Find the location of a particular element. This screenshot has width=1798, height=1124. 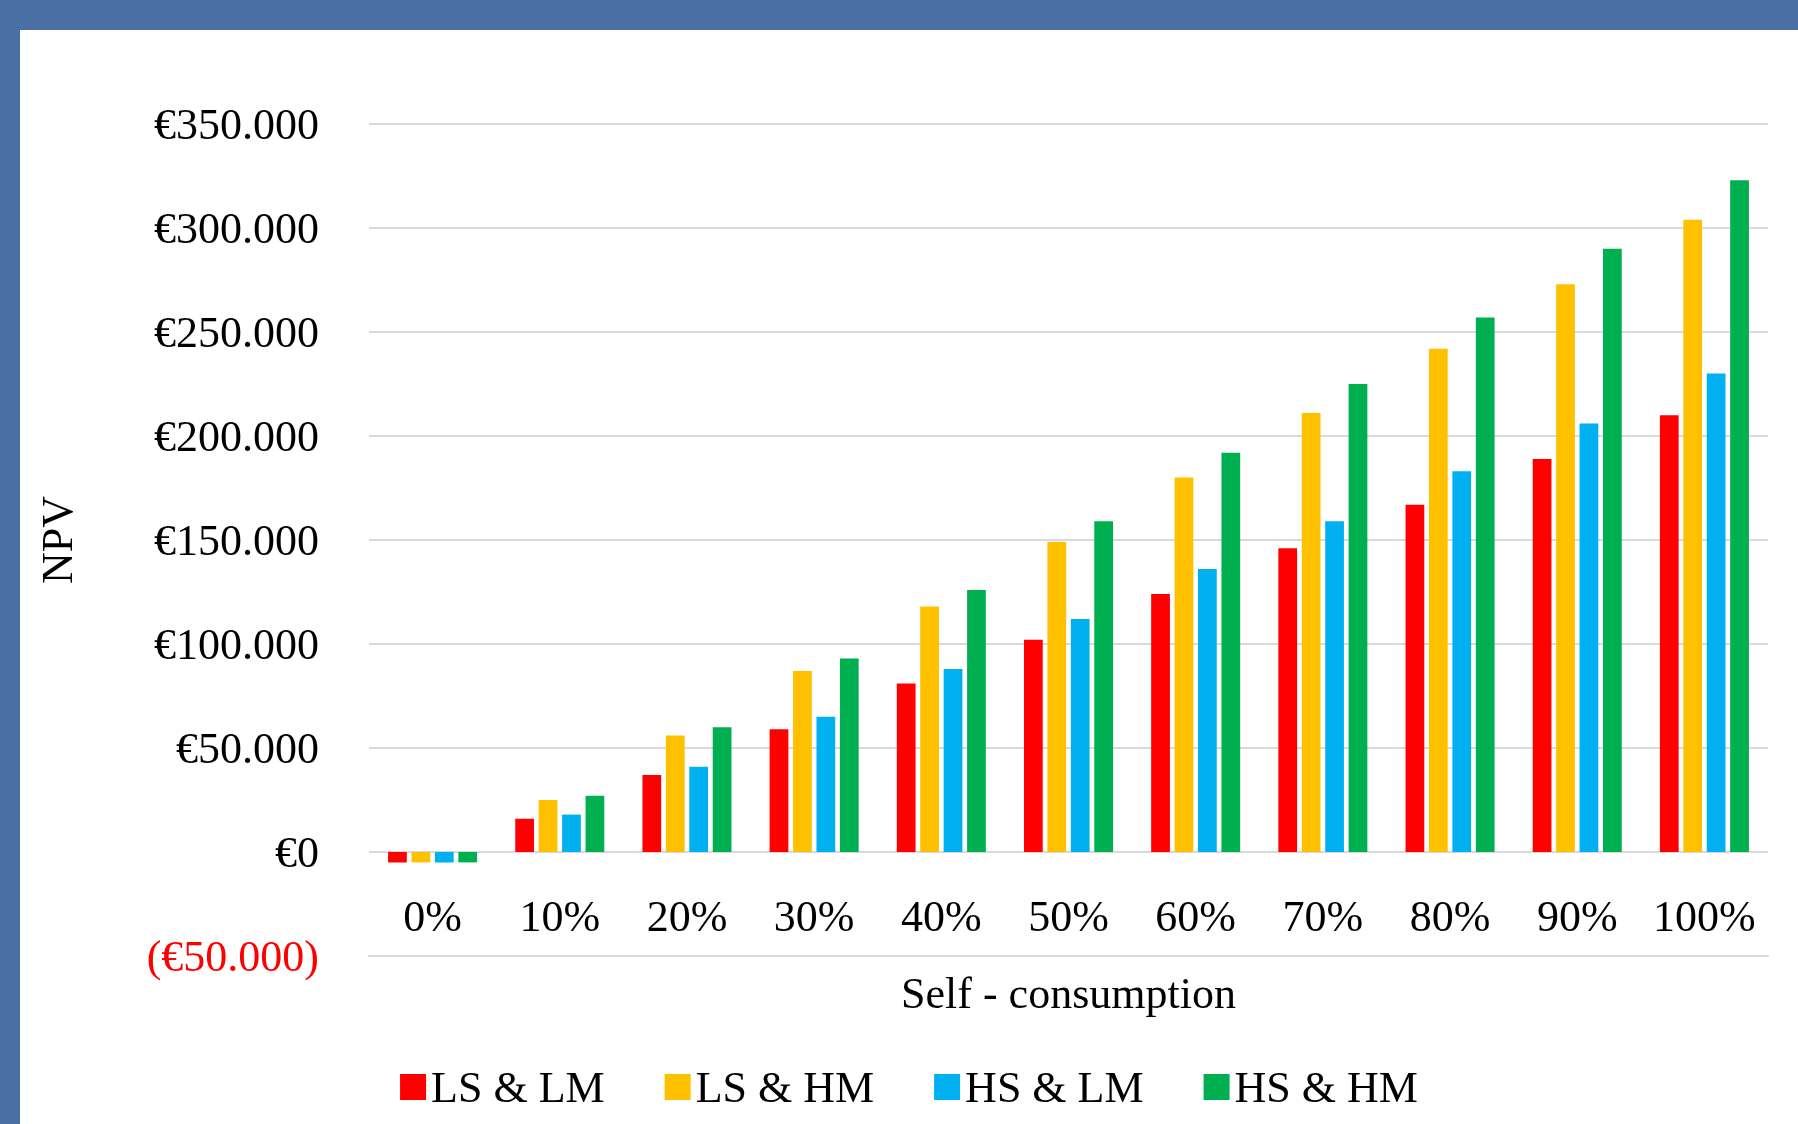

x-tick-label: 100% is located at coordinates (1704, 916).